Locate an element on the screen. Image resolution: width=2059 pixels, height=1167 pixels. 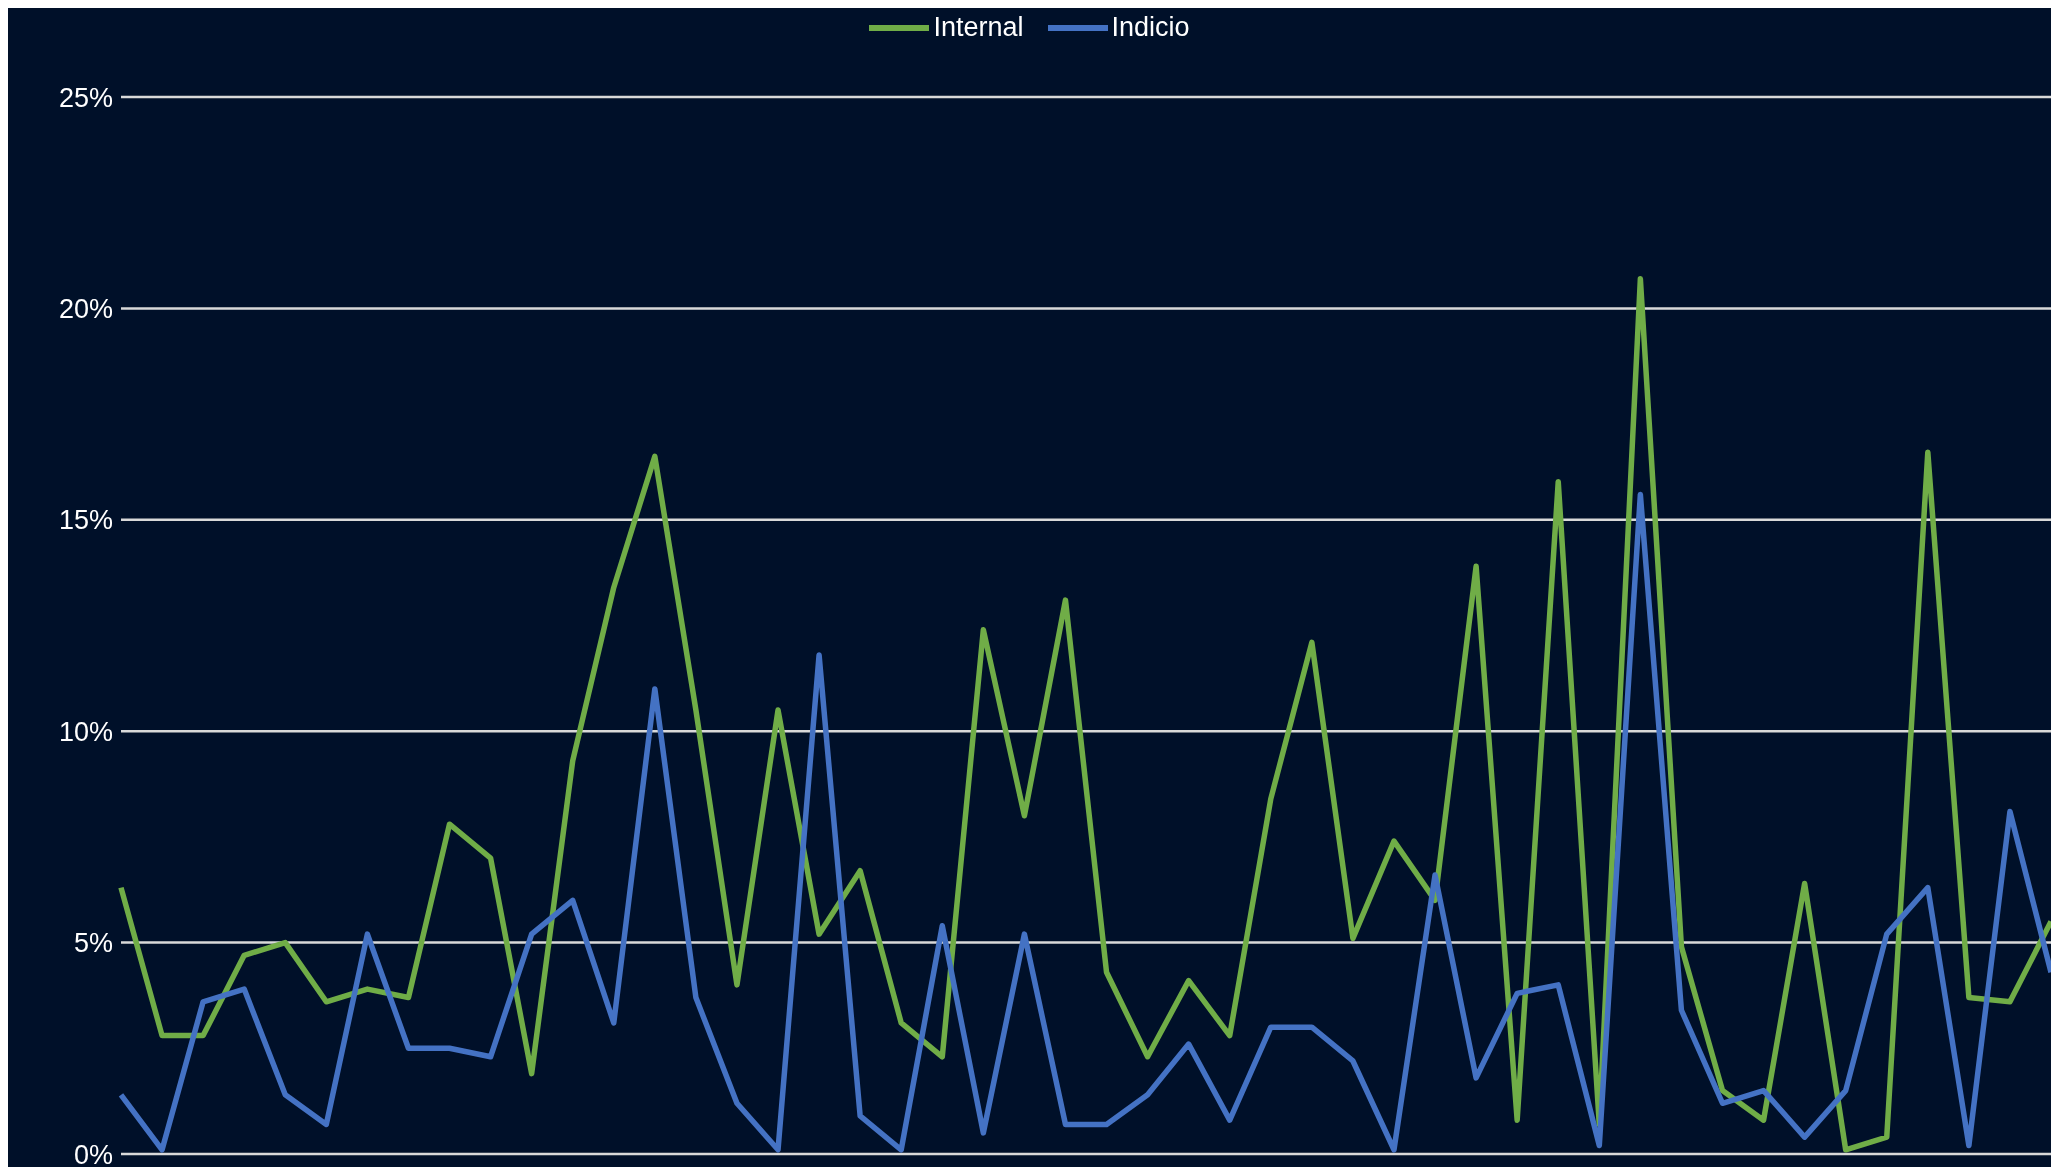
y-tick-label: 5% is located at coordinates (93, 943).